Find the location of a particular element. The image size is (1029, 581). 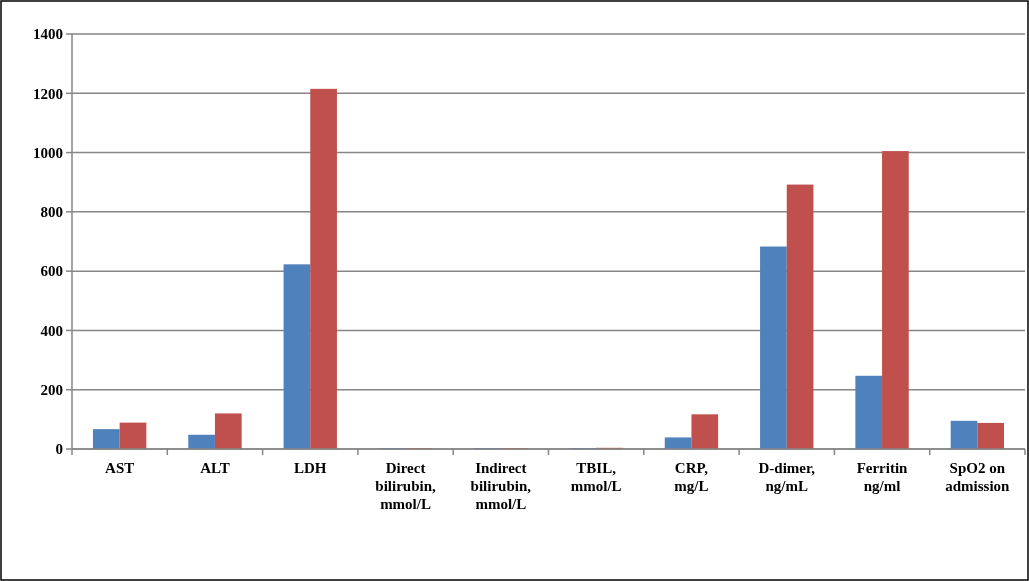

x-tick-label: SpO2 on admission is located at coordinates (978, 477).